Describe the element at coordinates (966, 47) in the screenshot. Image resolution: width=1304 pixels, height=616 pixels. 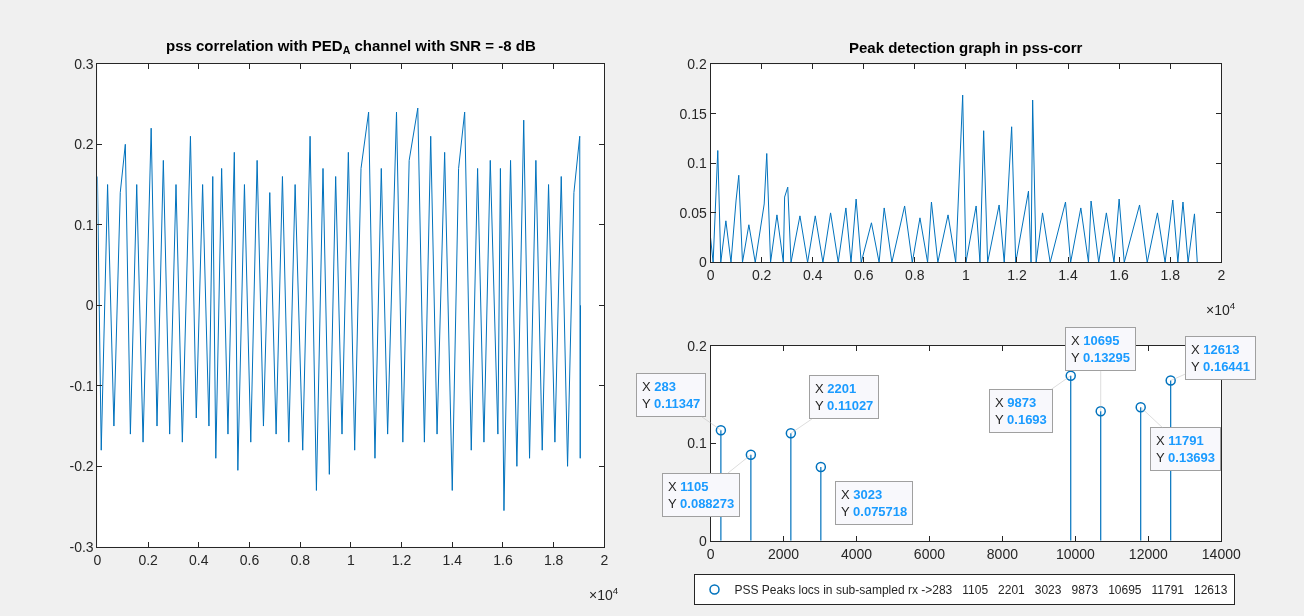
I see `chart-title: Peak detection graph in pss-corr` at that location.